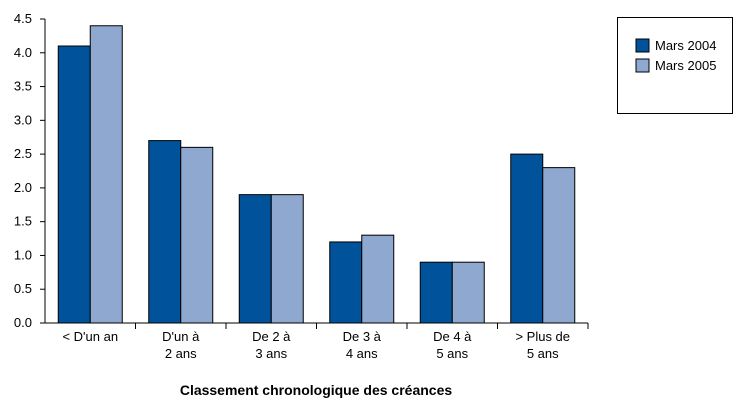 The height and width of the screenshot is (400, 733). I want to click on x-tick-label-line: 3 ans, so click(271, 353).